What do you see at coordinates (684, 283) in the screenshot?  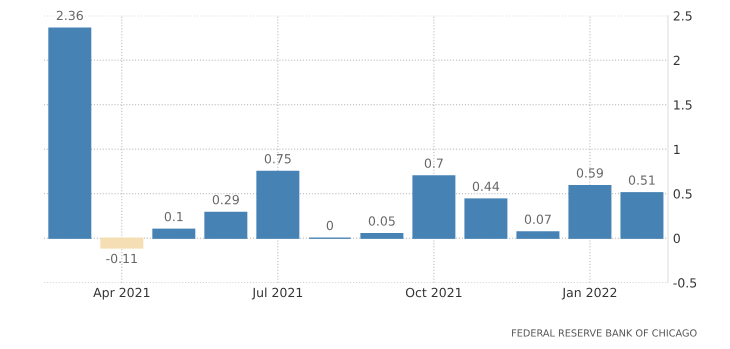 I see `y-tick-label: -0.5` at bounding box center [684, 283].